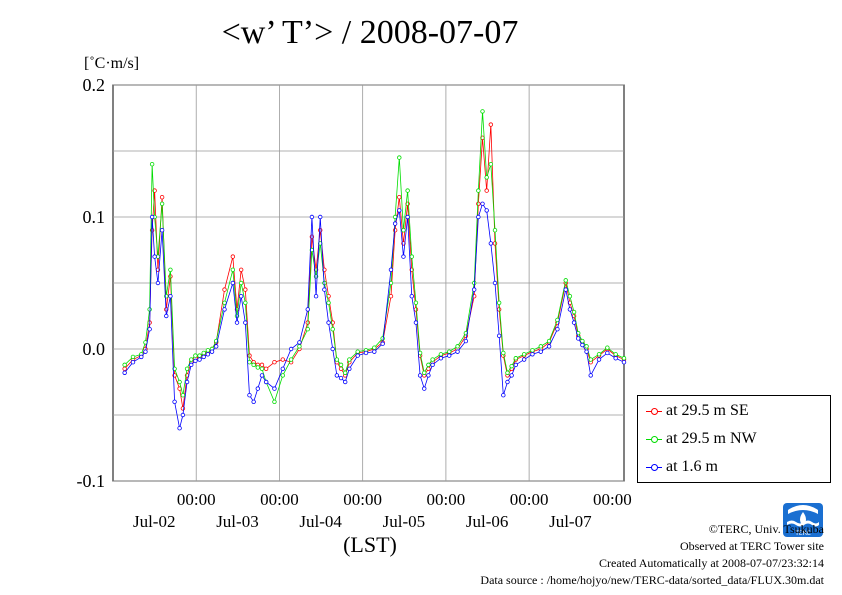 The height and width of the screenshot is (595, 842). Describe the element at coordinates (751, 546) in the screenshot. I see `footer-observed: Observed at TERC Tower site` at that location.